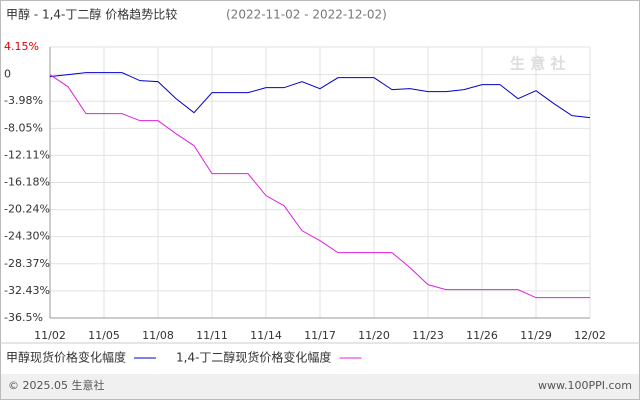 The width and height of the screenshot is (640, 400). What do you see at coordinates (50, 335) in the screenshot?
I see `x-tick-label: 11/02` at bounding box center [50, 335].